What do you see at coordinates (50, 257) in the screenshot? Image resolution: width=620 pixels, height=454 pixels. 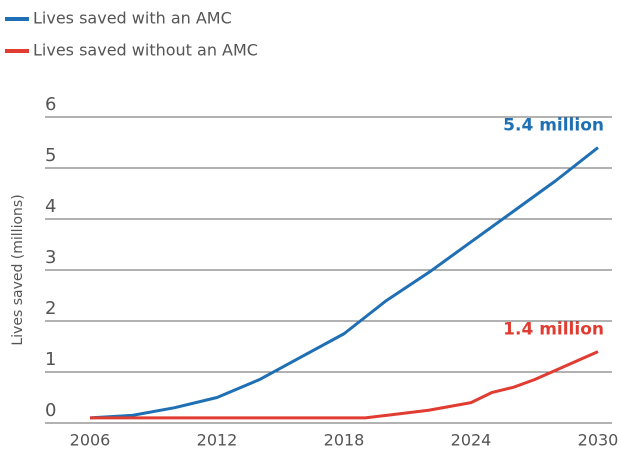 I see `y-tick-label: 3` at bounding box center [50, 257].